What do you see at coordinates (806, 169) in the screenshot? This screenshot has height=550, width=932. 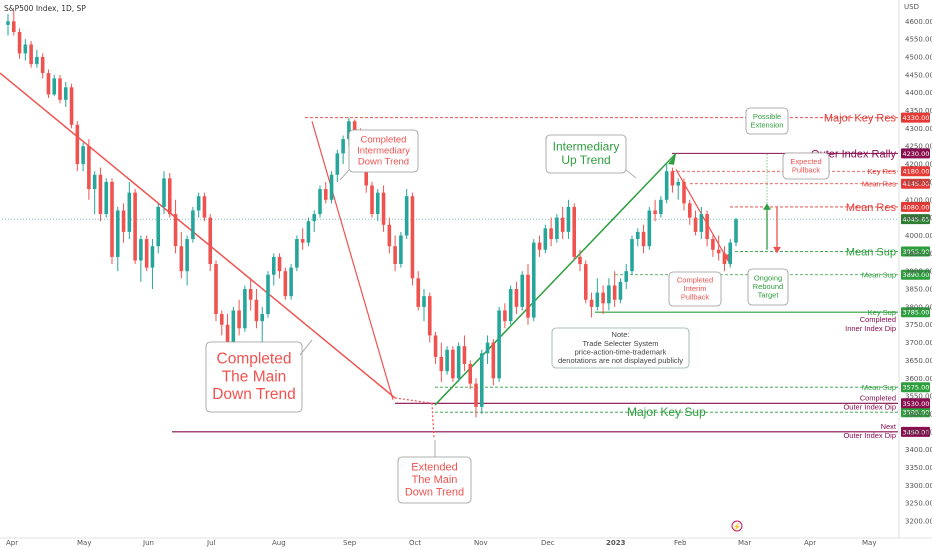 I see `expected-pullback-text: Pullback` at bounding box center [806, 169].